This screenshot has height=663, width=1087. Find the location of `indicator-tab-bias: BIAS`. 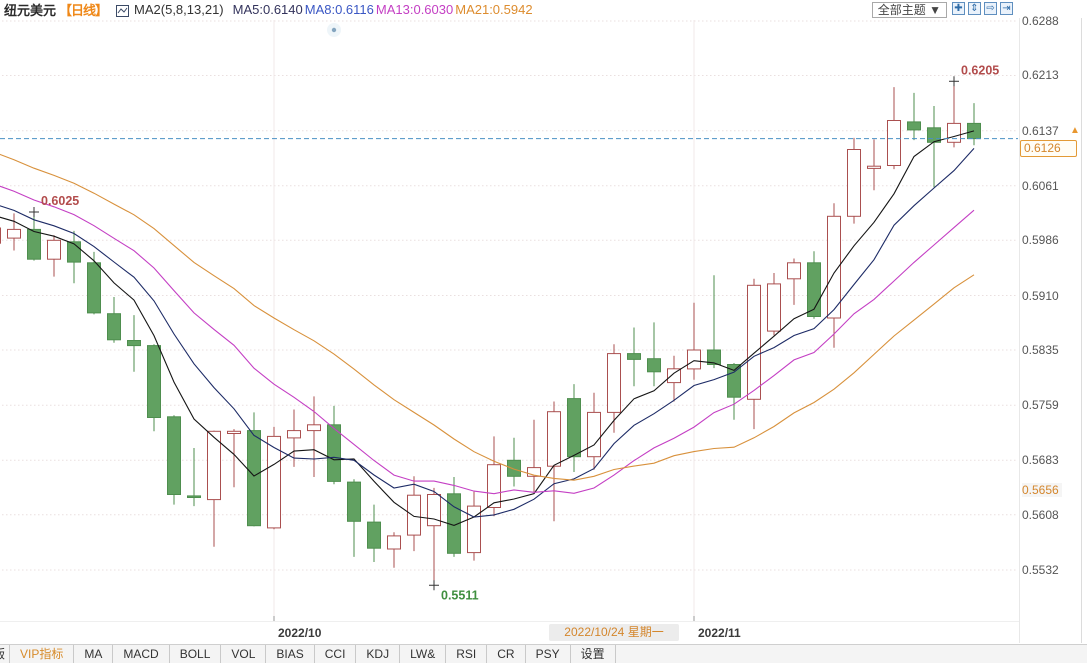

indicator-tab-bias: BIAS is located at coordinates (290, 654).